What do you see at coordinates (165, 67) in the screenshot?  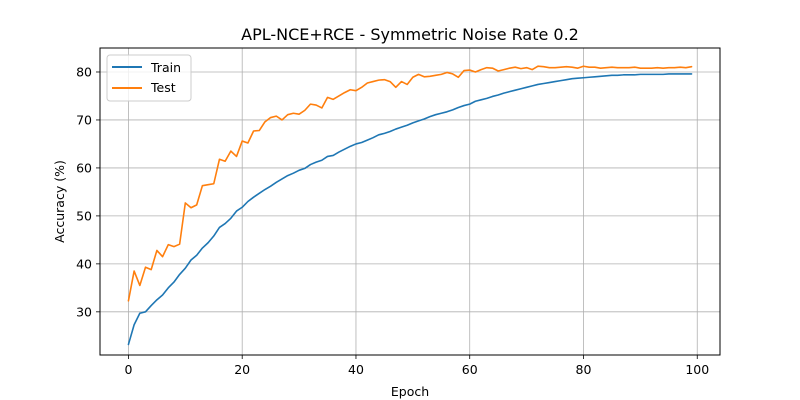 I see `legend-train-label: Train` at bounding box center [165, 67].